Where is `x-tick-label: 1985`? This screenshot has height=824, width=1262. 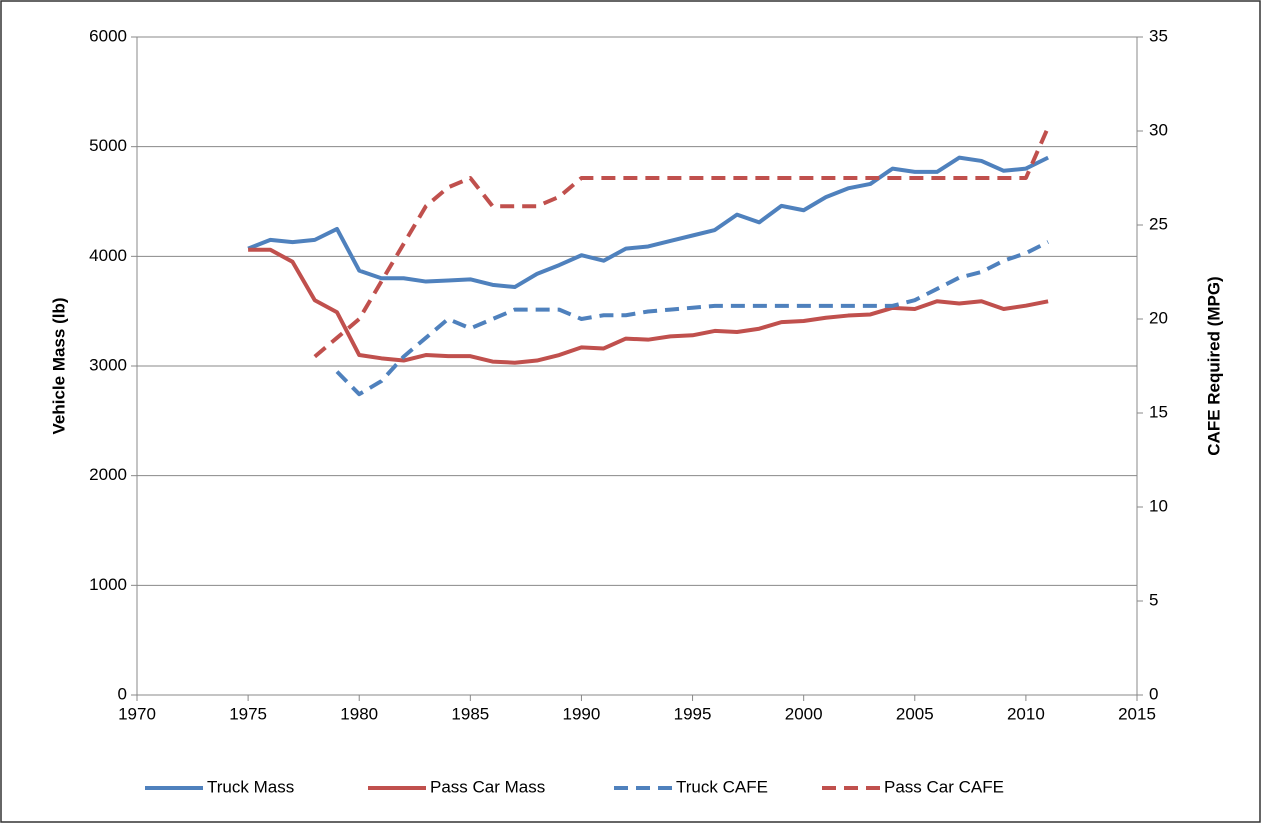
x-tick-label: 1985 is located at coordinates (470, 713).